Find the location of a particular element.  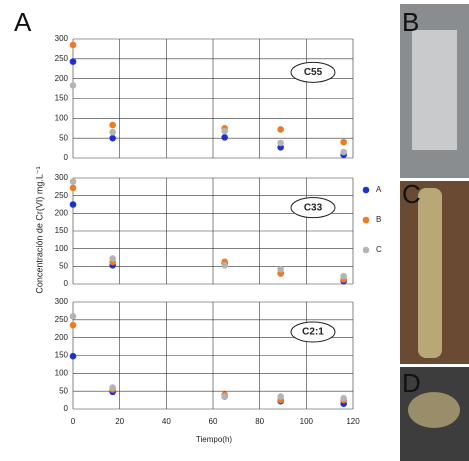

panel-label: C55 is located at coordinates (313, 72).